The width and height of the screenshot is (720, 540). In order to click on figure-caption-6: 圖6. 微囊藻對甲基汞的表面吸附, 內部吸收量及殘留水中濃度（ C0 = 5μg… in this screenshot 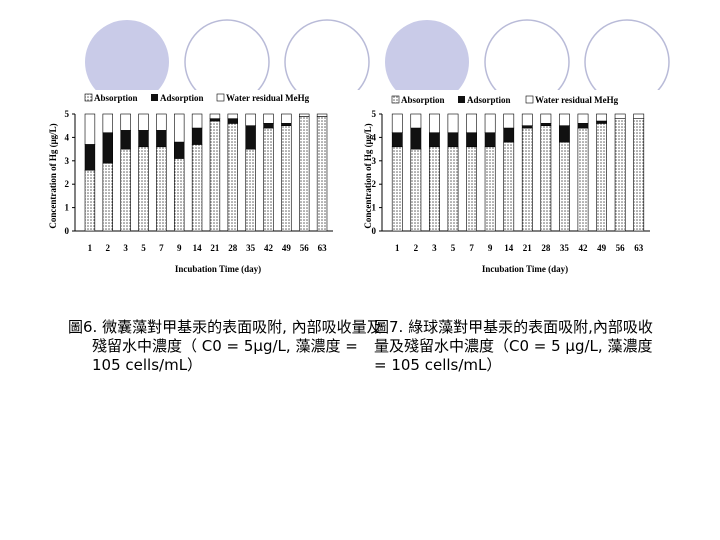, I will do `click(225, 346)`.